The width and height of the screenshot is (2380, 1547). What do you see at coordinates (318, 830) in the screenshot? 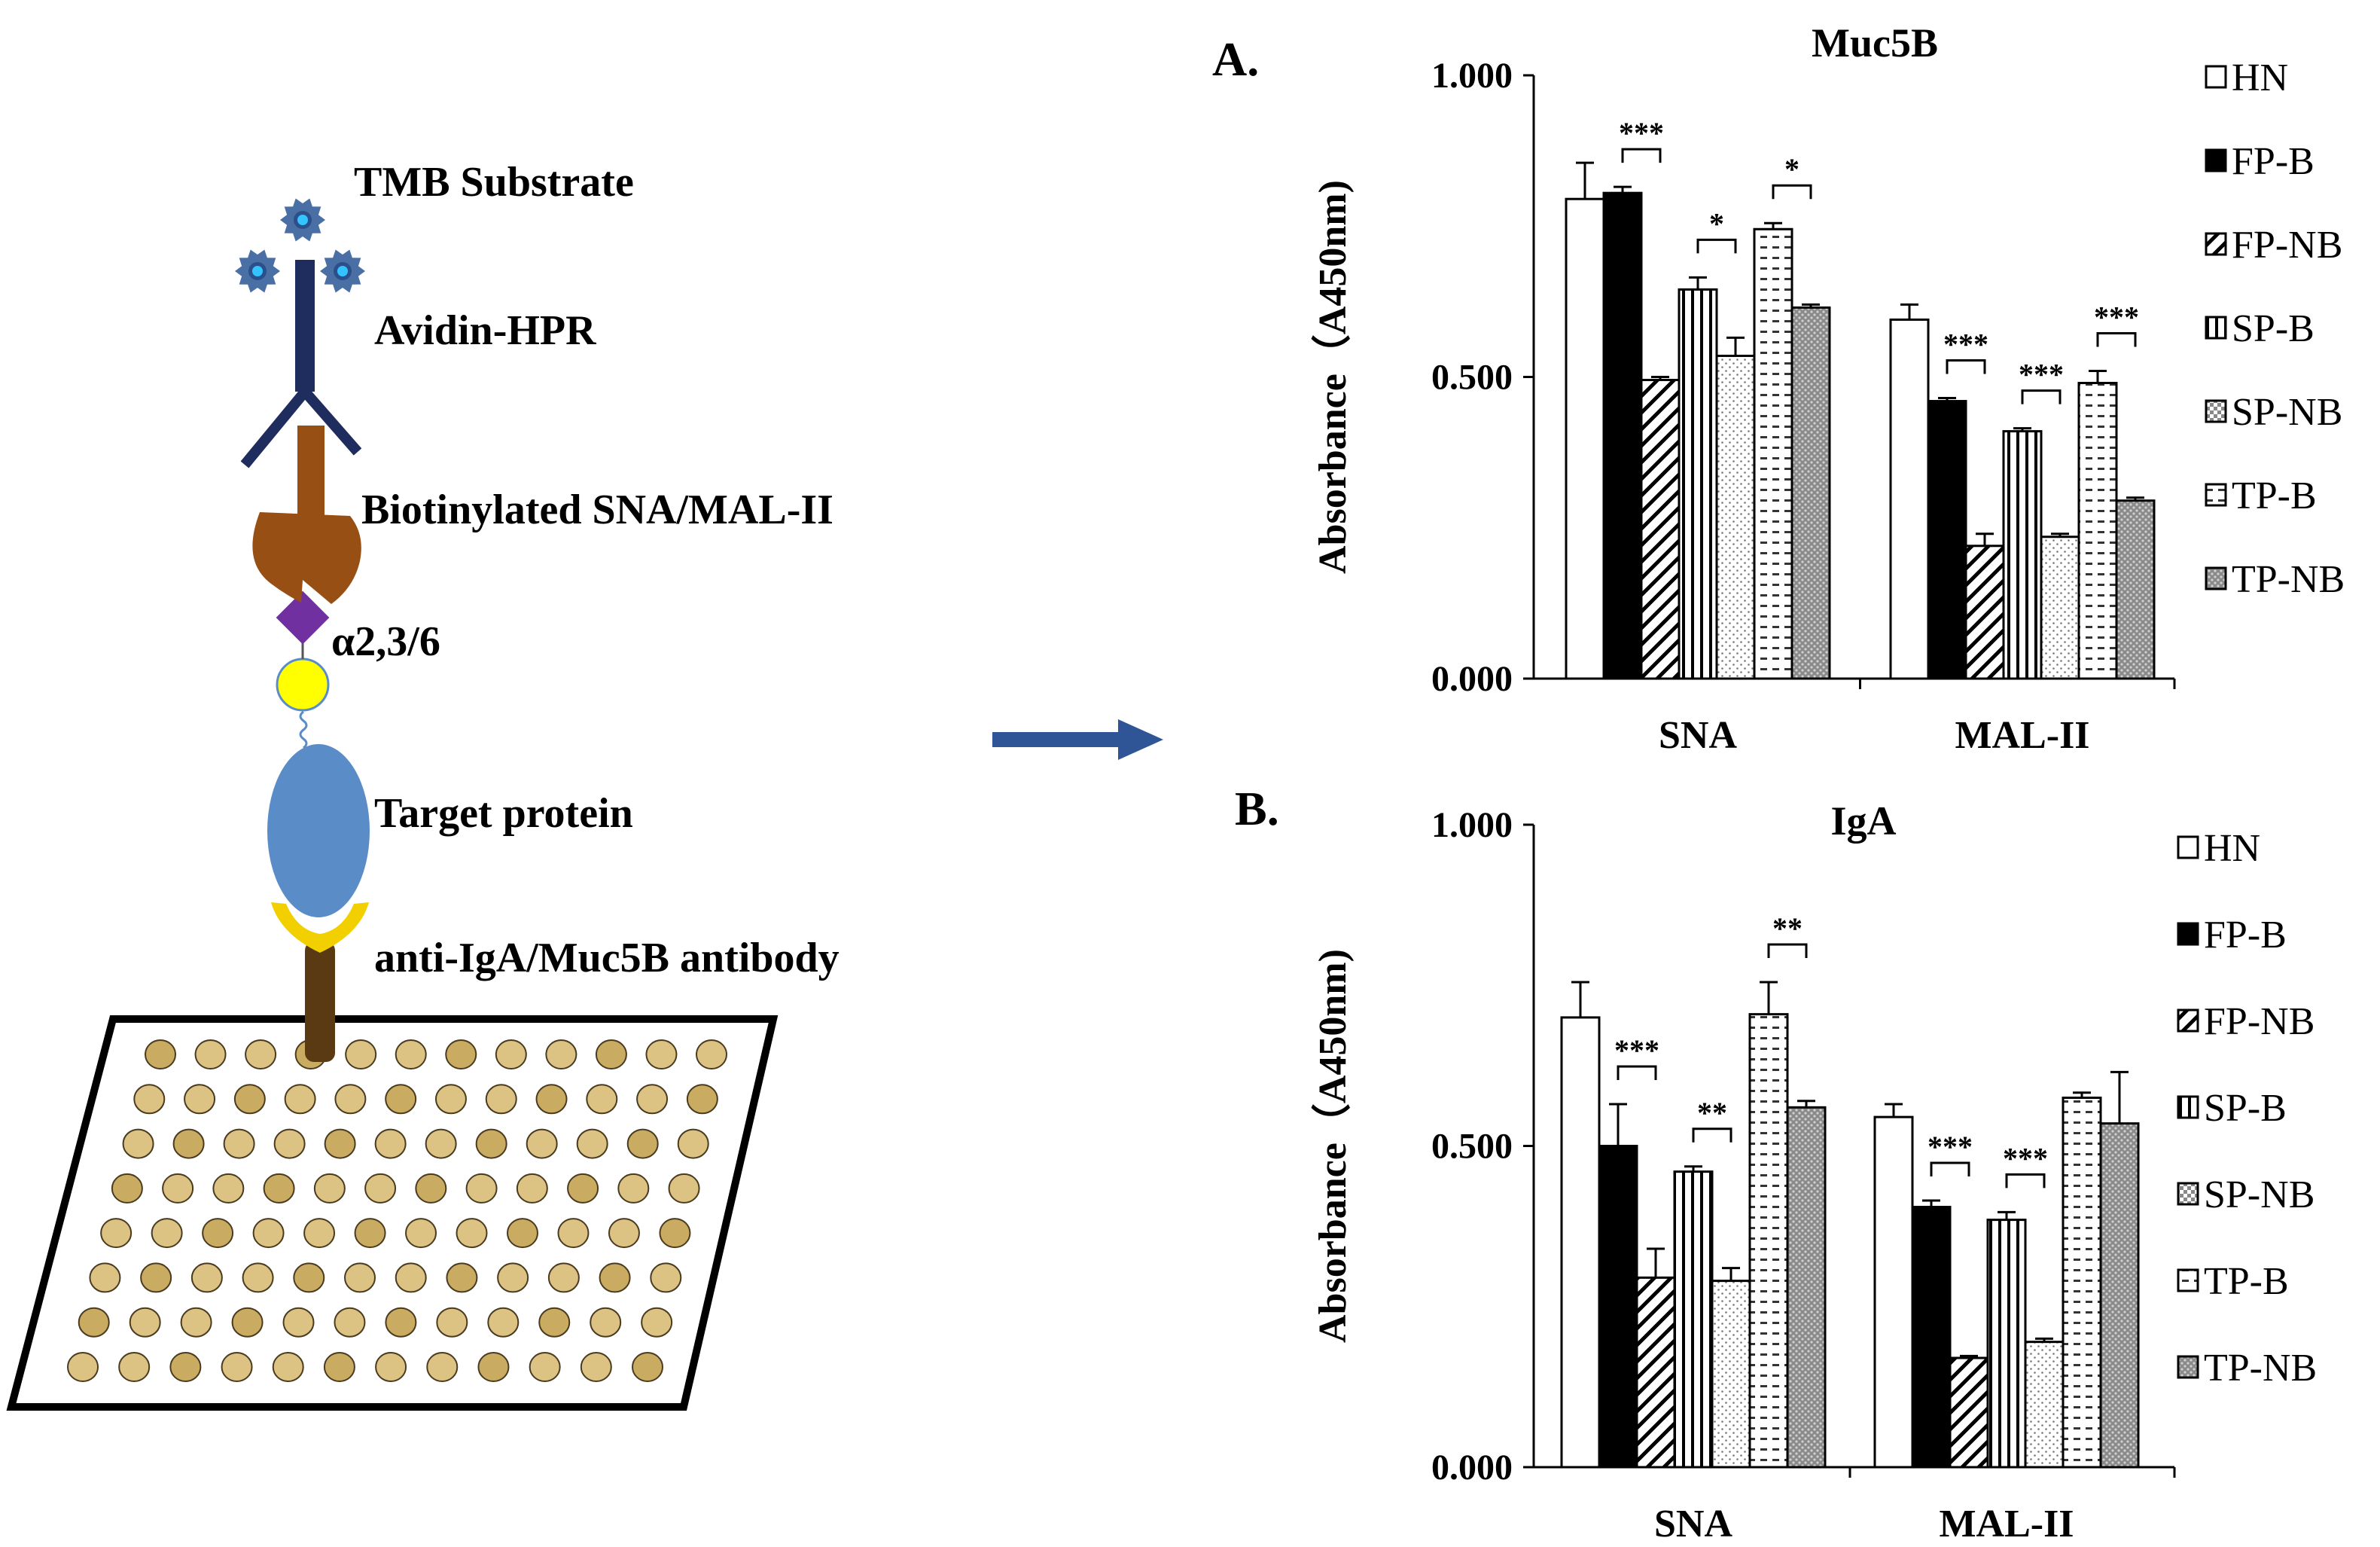
I see `target-protein` at bounding box center [318, 830].